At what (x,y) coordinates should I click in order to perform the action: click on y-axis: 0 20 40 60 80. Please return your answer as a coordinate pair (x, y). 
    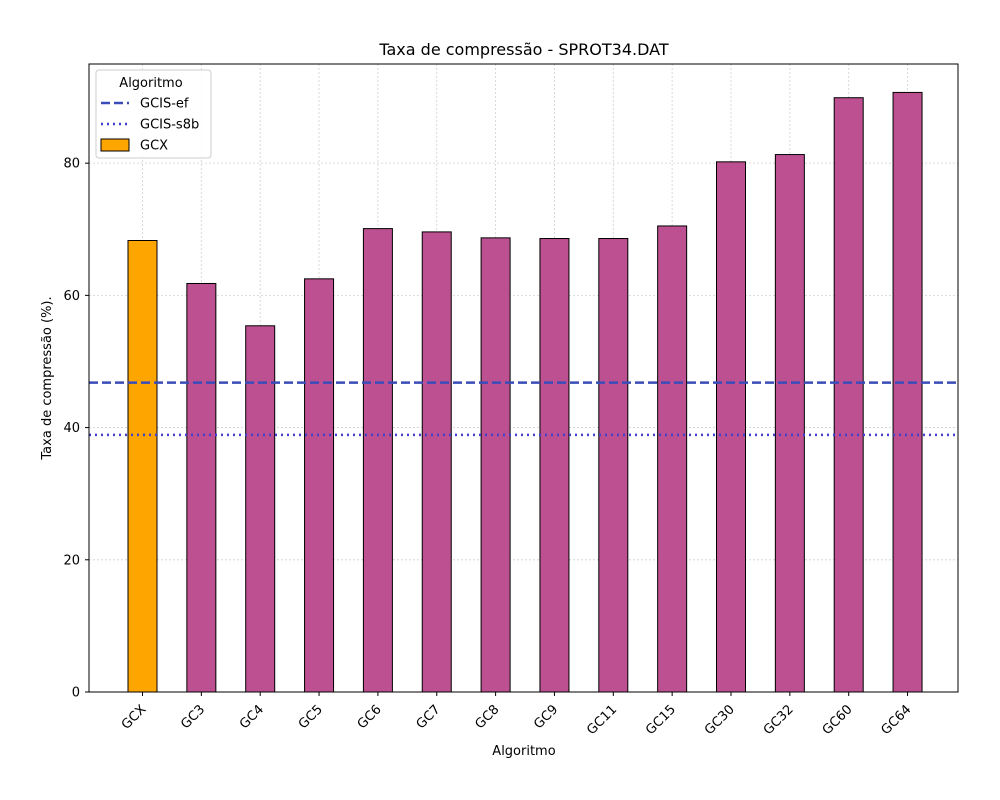
    Looking at the image, I should click on (76, 429).